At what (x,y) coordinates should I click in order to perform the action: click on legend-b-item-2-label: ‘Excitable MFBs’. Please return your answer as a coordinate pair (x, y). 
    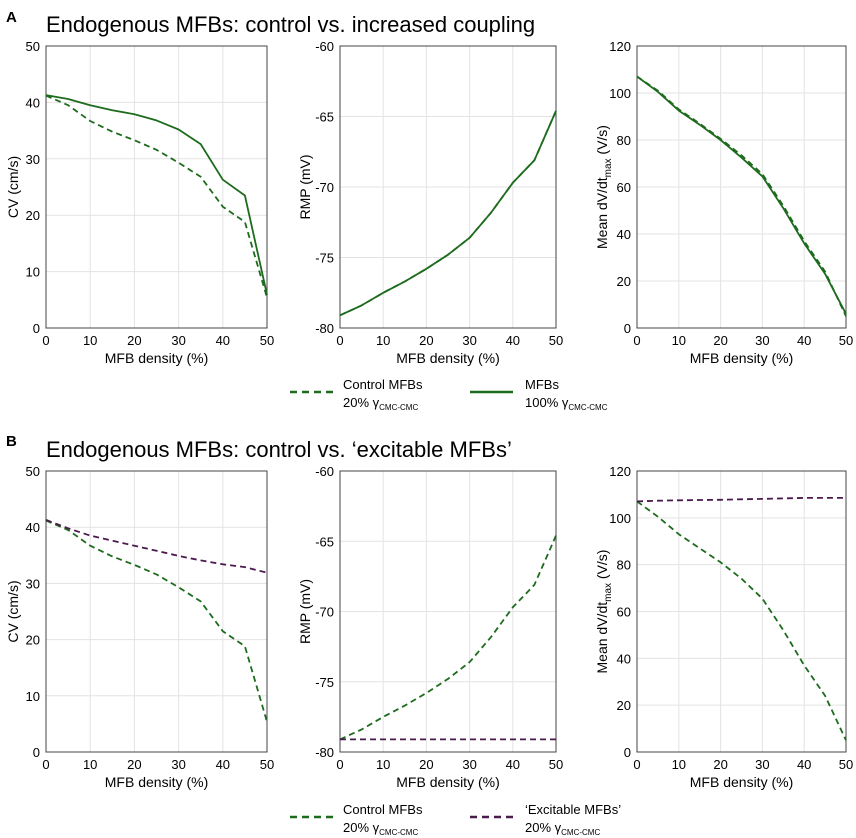
    Looking at the image, I should click on (573, 809).